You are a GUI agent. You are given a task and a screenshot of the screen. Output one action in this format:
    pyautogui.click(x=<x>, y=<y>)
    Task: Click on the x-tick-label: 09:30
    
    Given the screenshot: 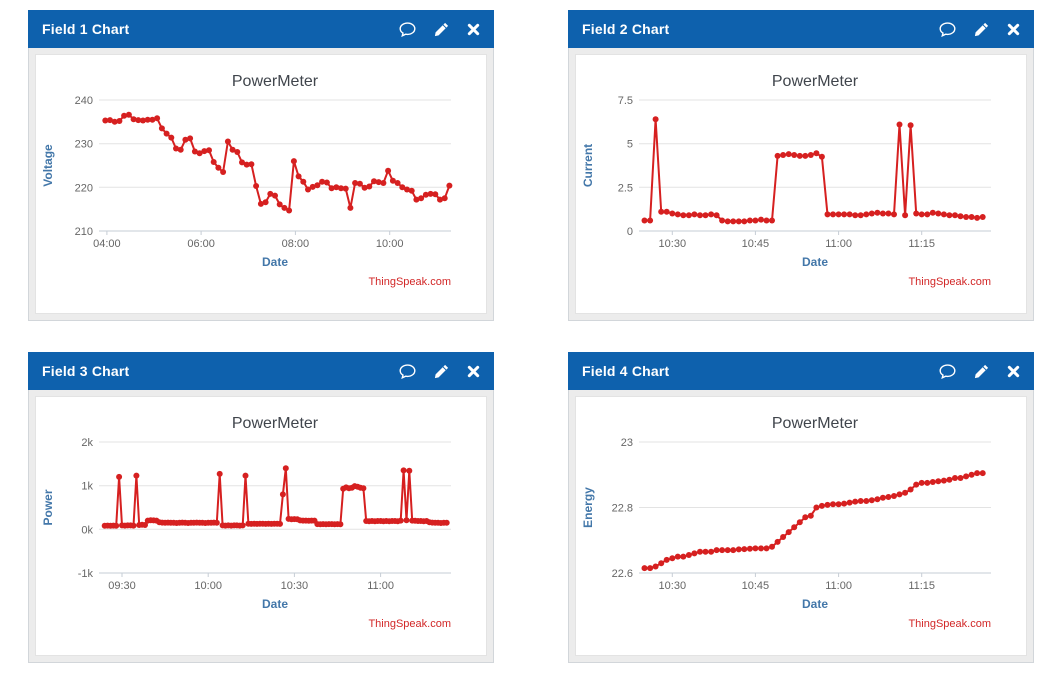 What is the action you would take?
    pyautogui.click(x=122, y=586)
    